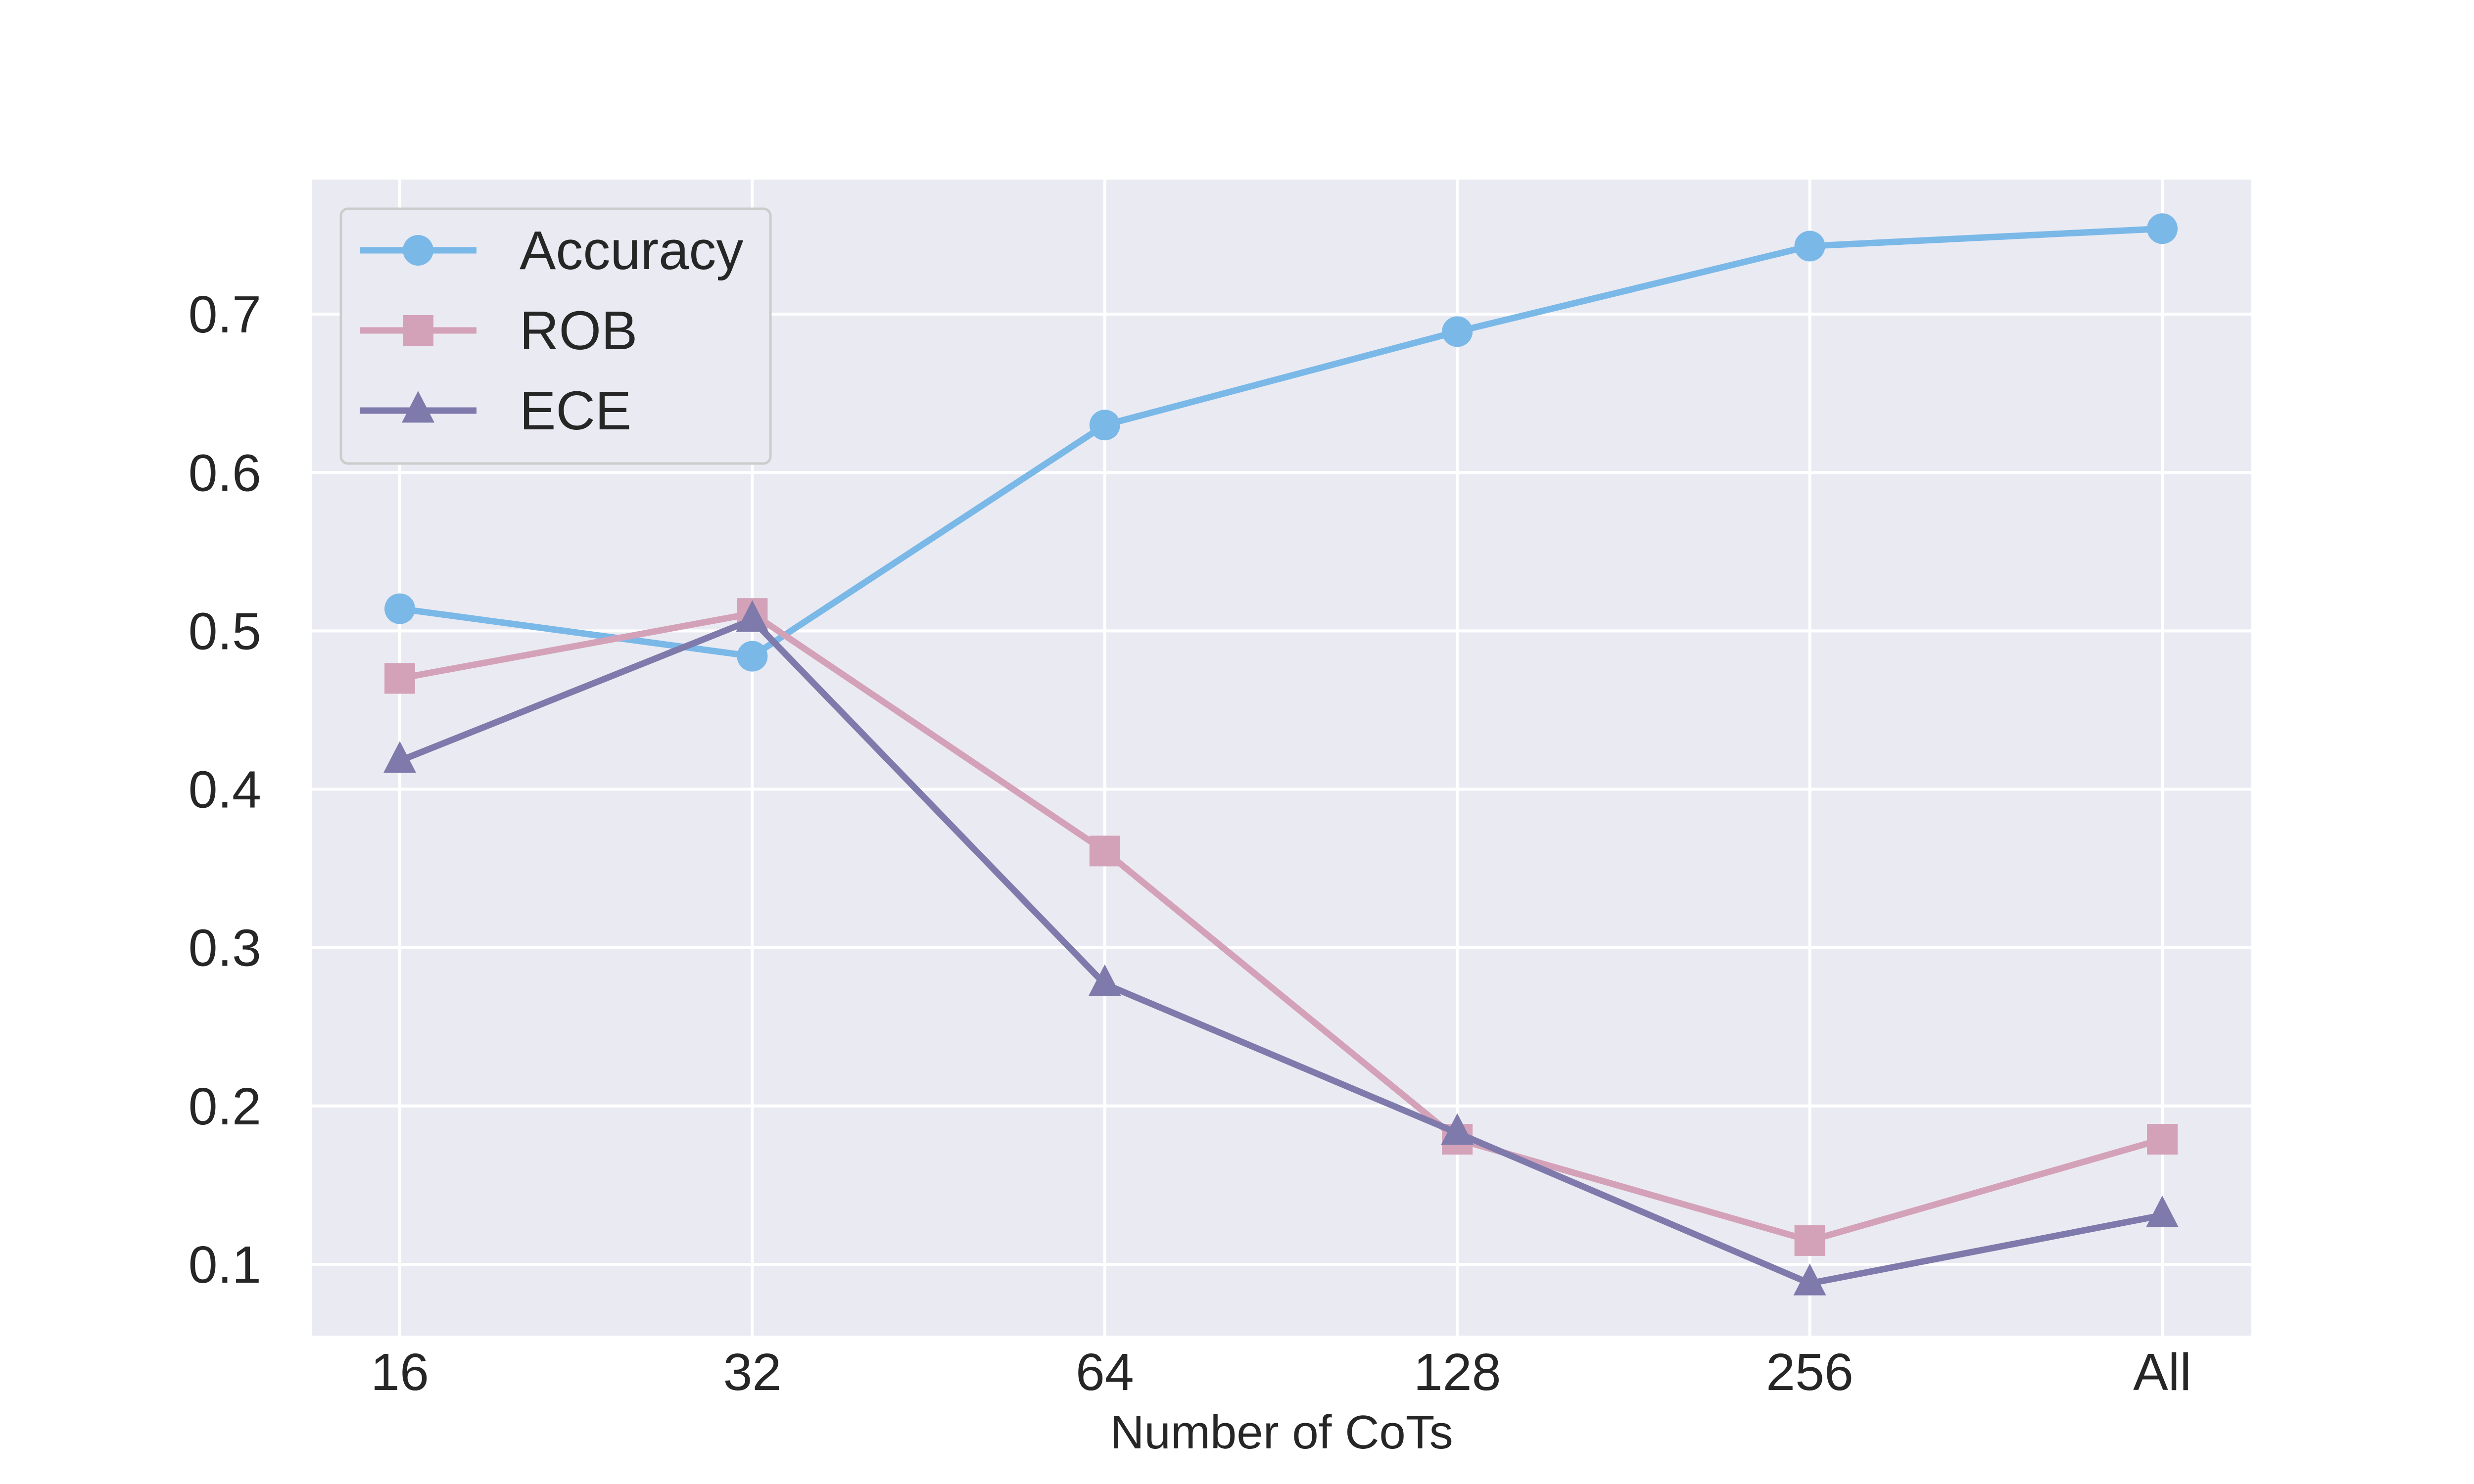 Image resolution: width=2474 pixels, height=1484 pixels. Describe the element at coordinates (225, 473) in the screenshot. I see `y-tick-label: 0.6` at that location.